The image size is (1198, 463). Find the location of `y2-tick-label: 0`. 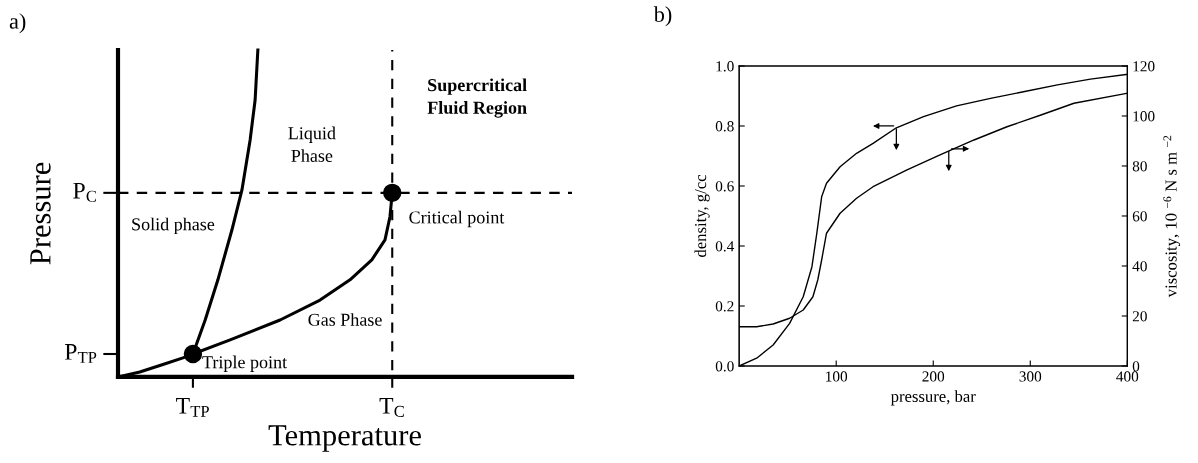

y2-tick-label: 0 is located at coordinates (1136, 366).